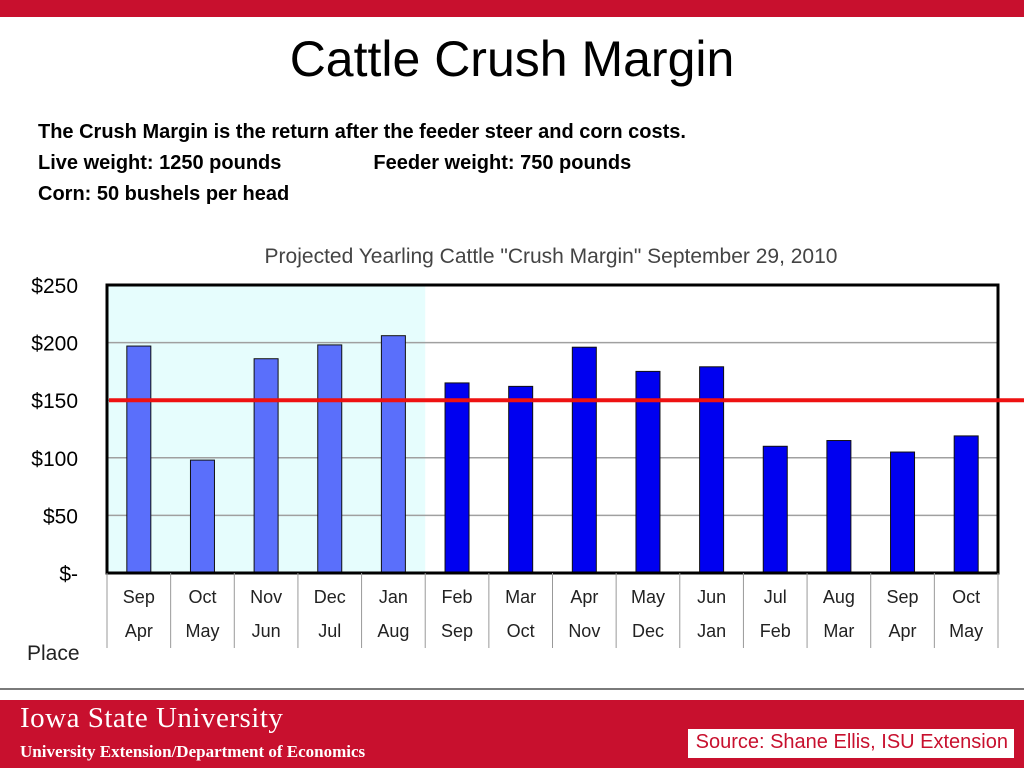 The image size is (1024, 768). Describe the element at coordinates (584, 631) in the screenshot. I see `category-label-bottom: Nov` at that location.